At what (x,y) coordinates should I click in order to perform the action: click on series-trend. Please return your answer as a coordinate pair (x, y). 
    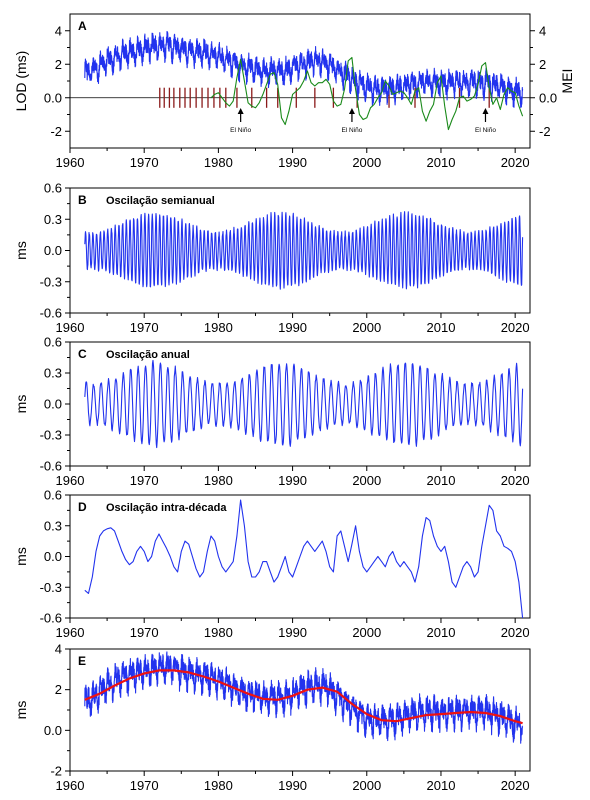
    Looking at the image, I should click on (303, 697).